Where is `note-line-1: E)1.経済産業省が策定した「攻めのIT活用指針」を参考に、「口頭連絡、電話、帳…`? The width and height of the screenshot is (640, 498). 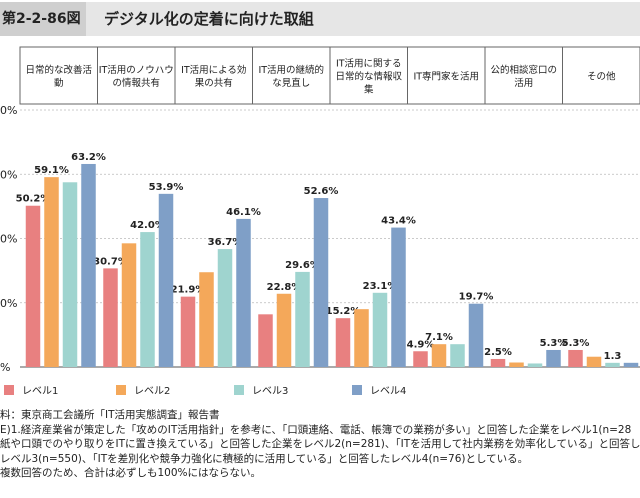
note-line-1: E)1.経済産業省が策定した「攻めのIT活用指針」を参考に、「口頭連絡、電話、帳… is located at coordinates (316, 429).